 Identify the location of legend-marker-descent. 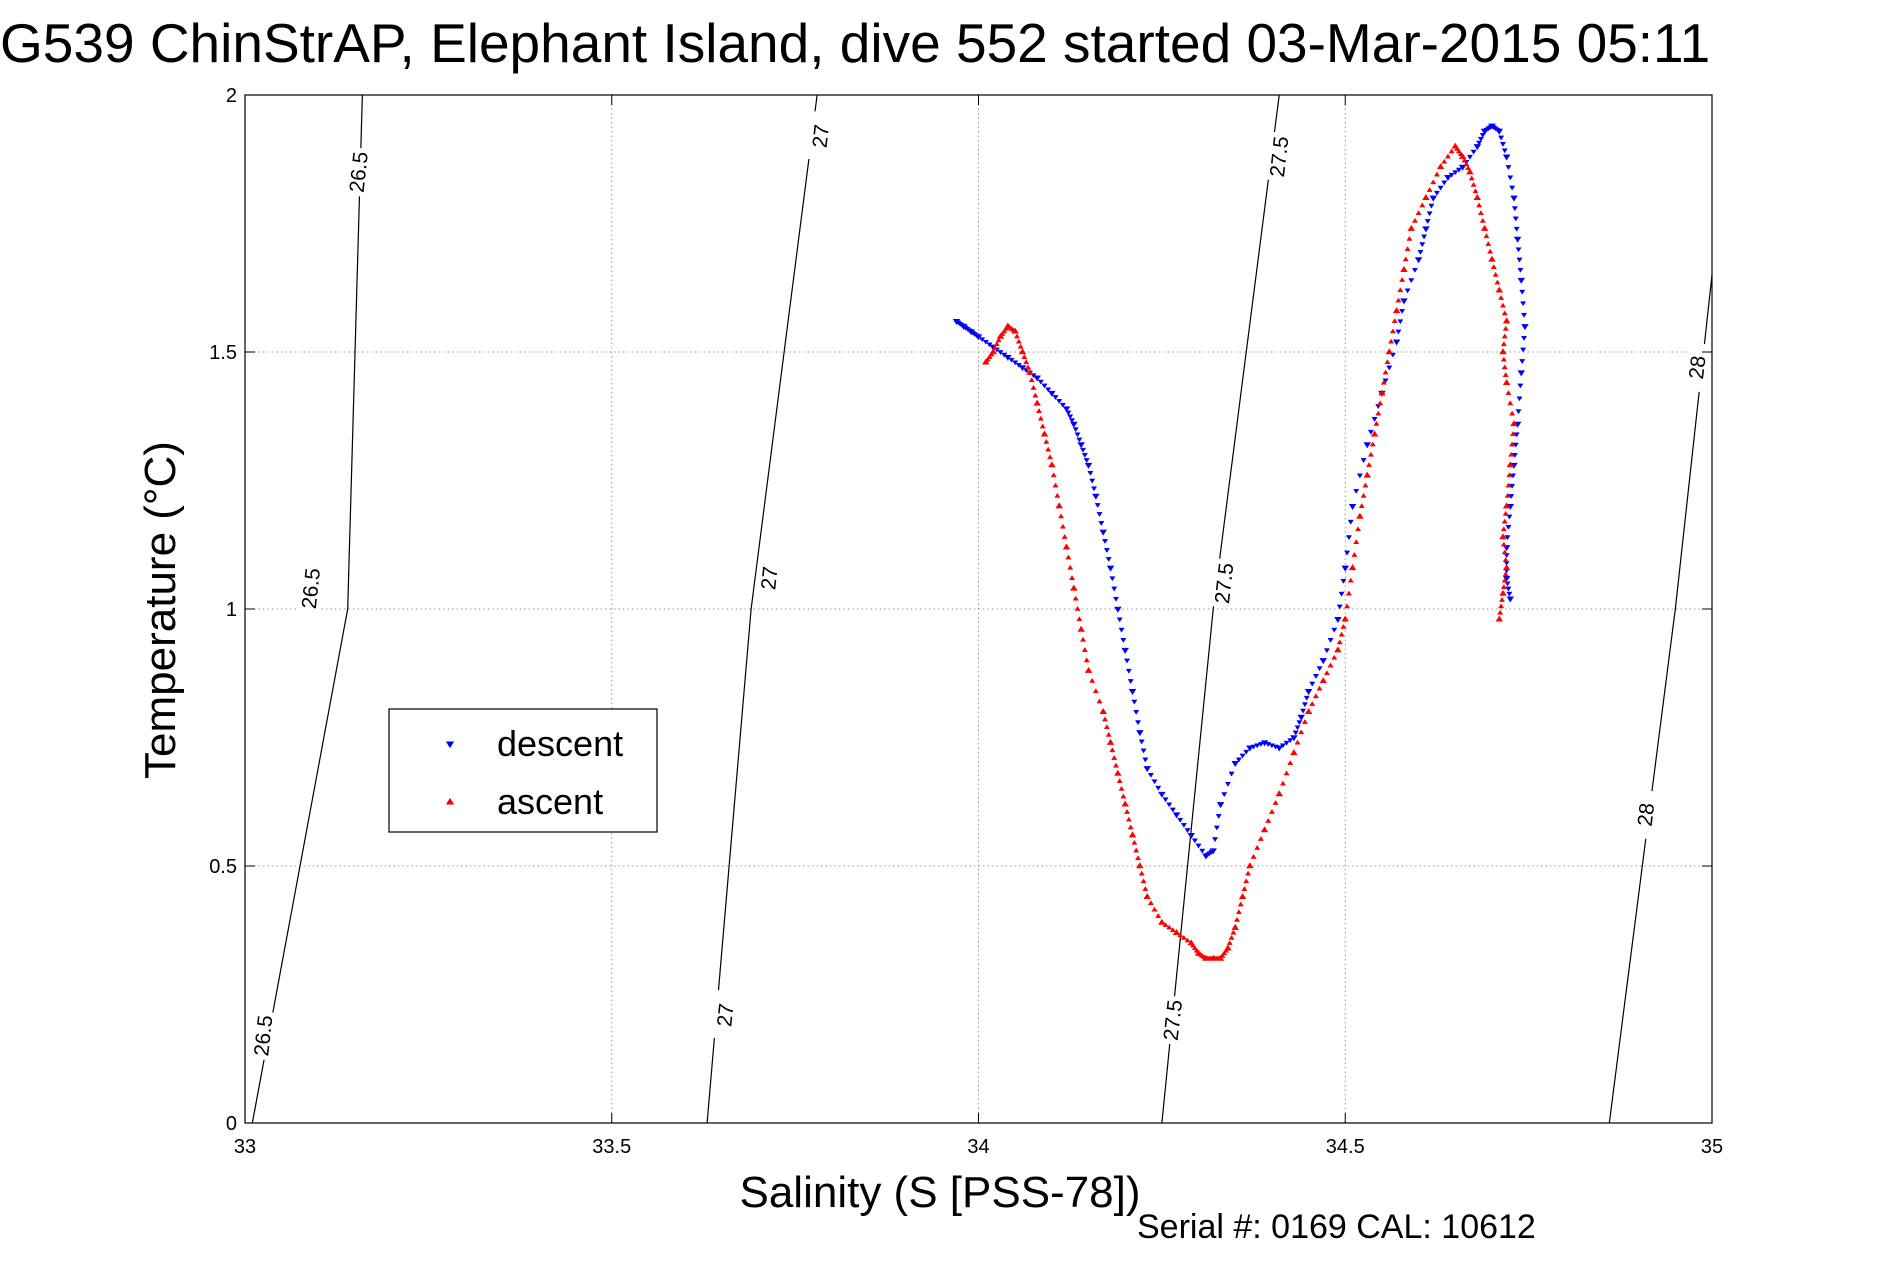
(450, 745).